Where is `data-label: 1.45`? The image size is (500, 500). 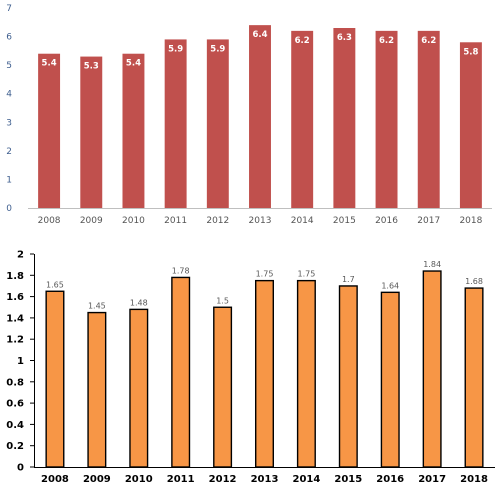
data-label: 1.45 is located at coordinates (97, 306).